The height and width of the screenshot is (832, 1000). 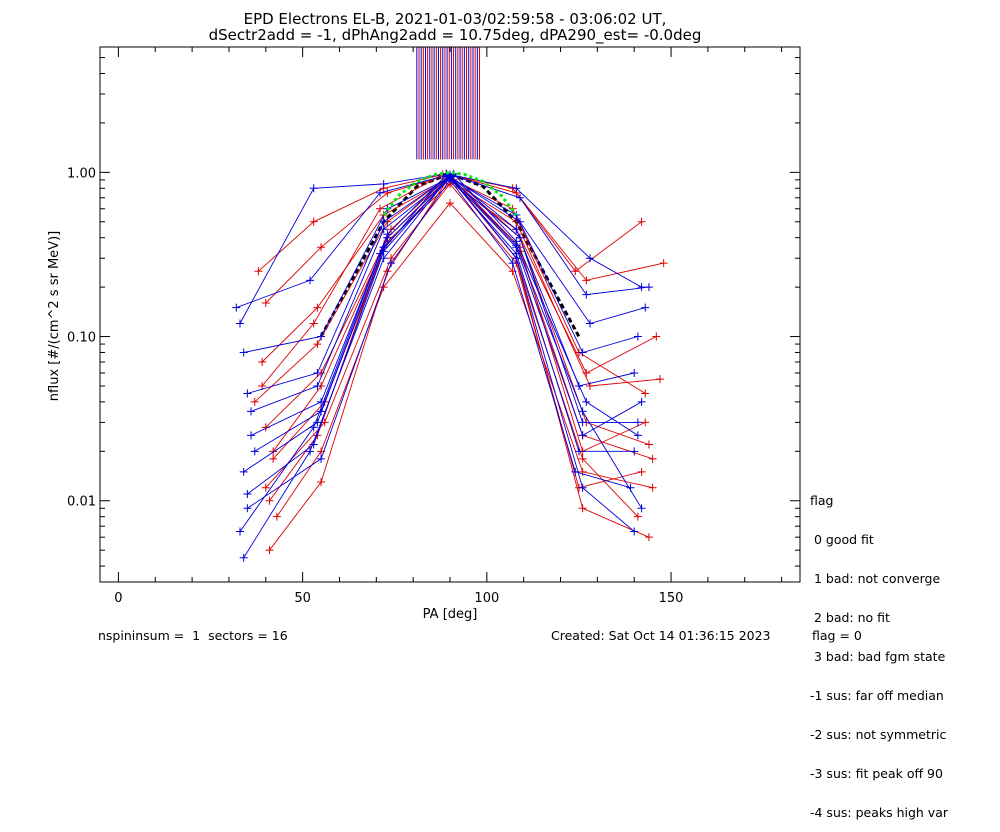 What do you see at coordinates (486, 598) in the screenshot?
I see `x-tick-label-2: 100` at bounding box center [486, 598].